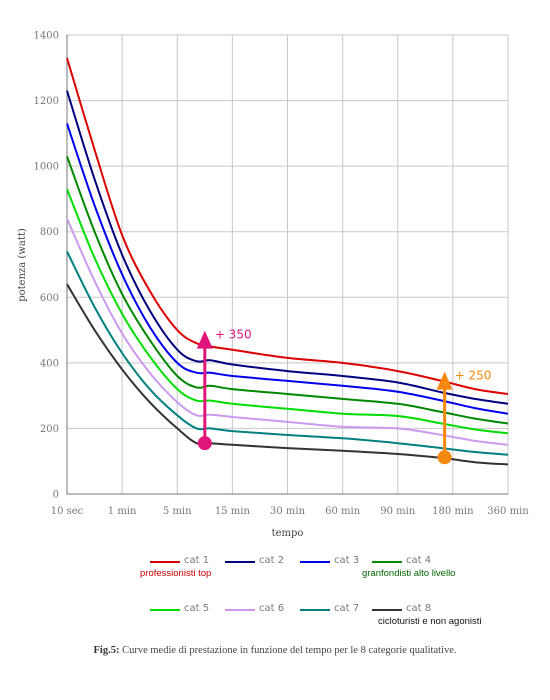  Describe the element at coordinates (49, 232) in the screenshot. I see `y-tick-label: 800` at that location.